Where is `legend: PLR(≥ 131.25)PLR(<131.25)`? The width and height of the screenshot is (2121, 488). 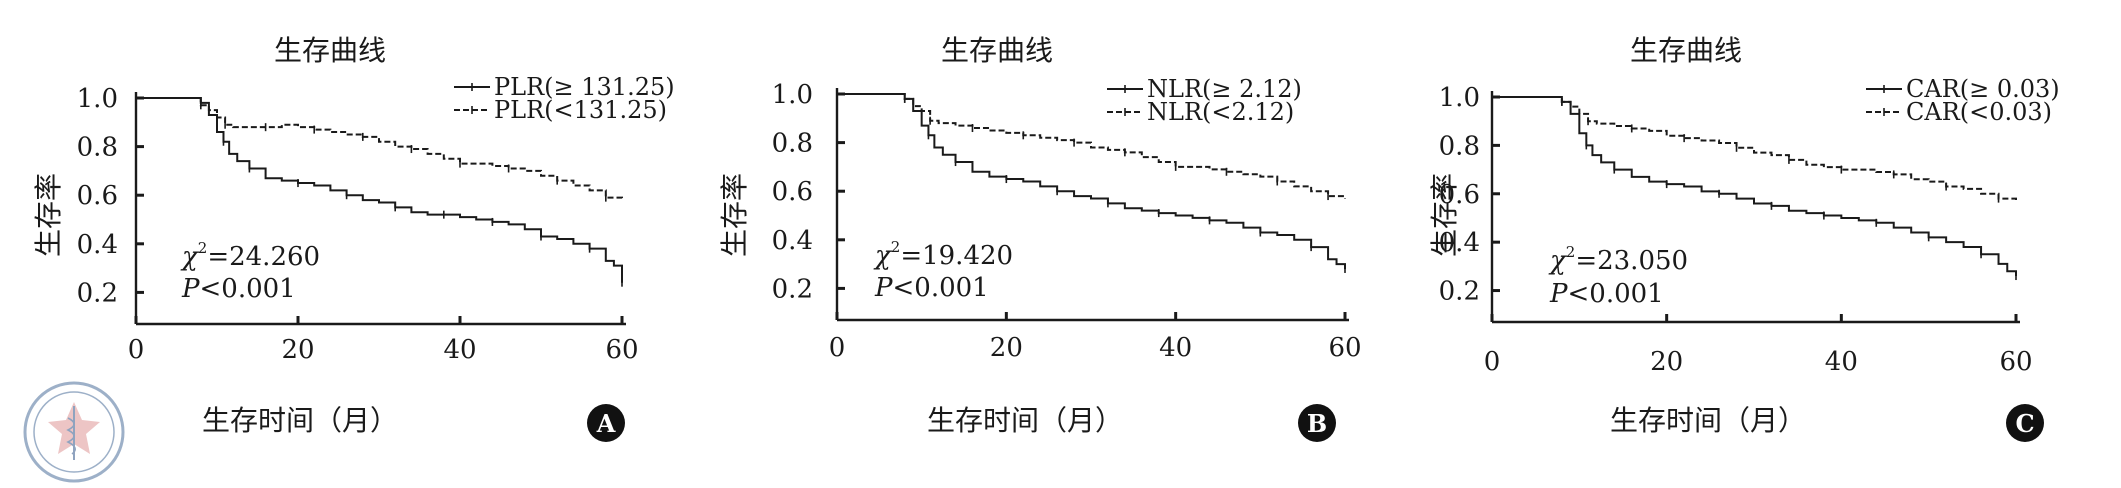
legend: PLR(≥ 131.25)PLR(<131.25) is located at coordinates (564, 98).